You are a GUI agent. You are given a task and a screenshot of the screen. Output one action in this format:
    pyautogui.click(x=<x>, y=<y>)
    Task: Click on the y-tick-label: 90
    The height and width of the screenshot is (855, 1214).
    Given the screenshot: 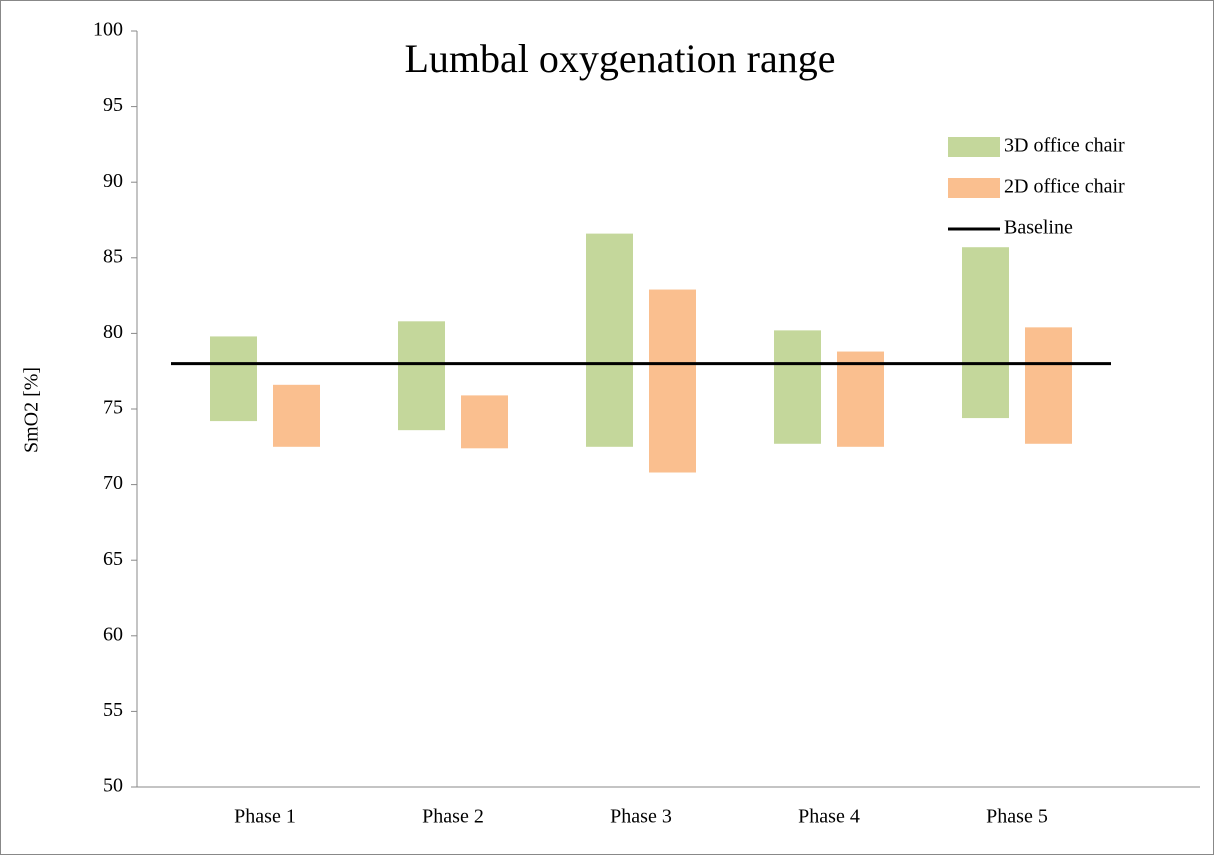 What is the action you would take?
    pyautogui.click(x=113, y=181)
    